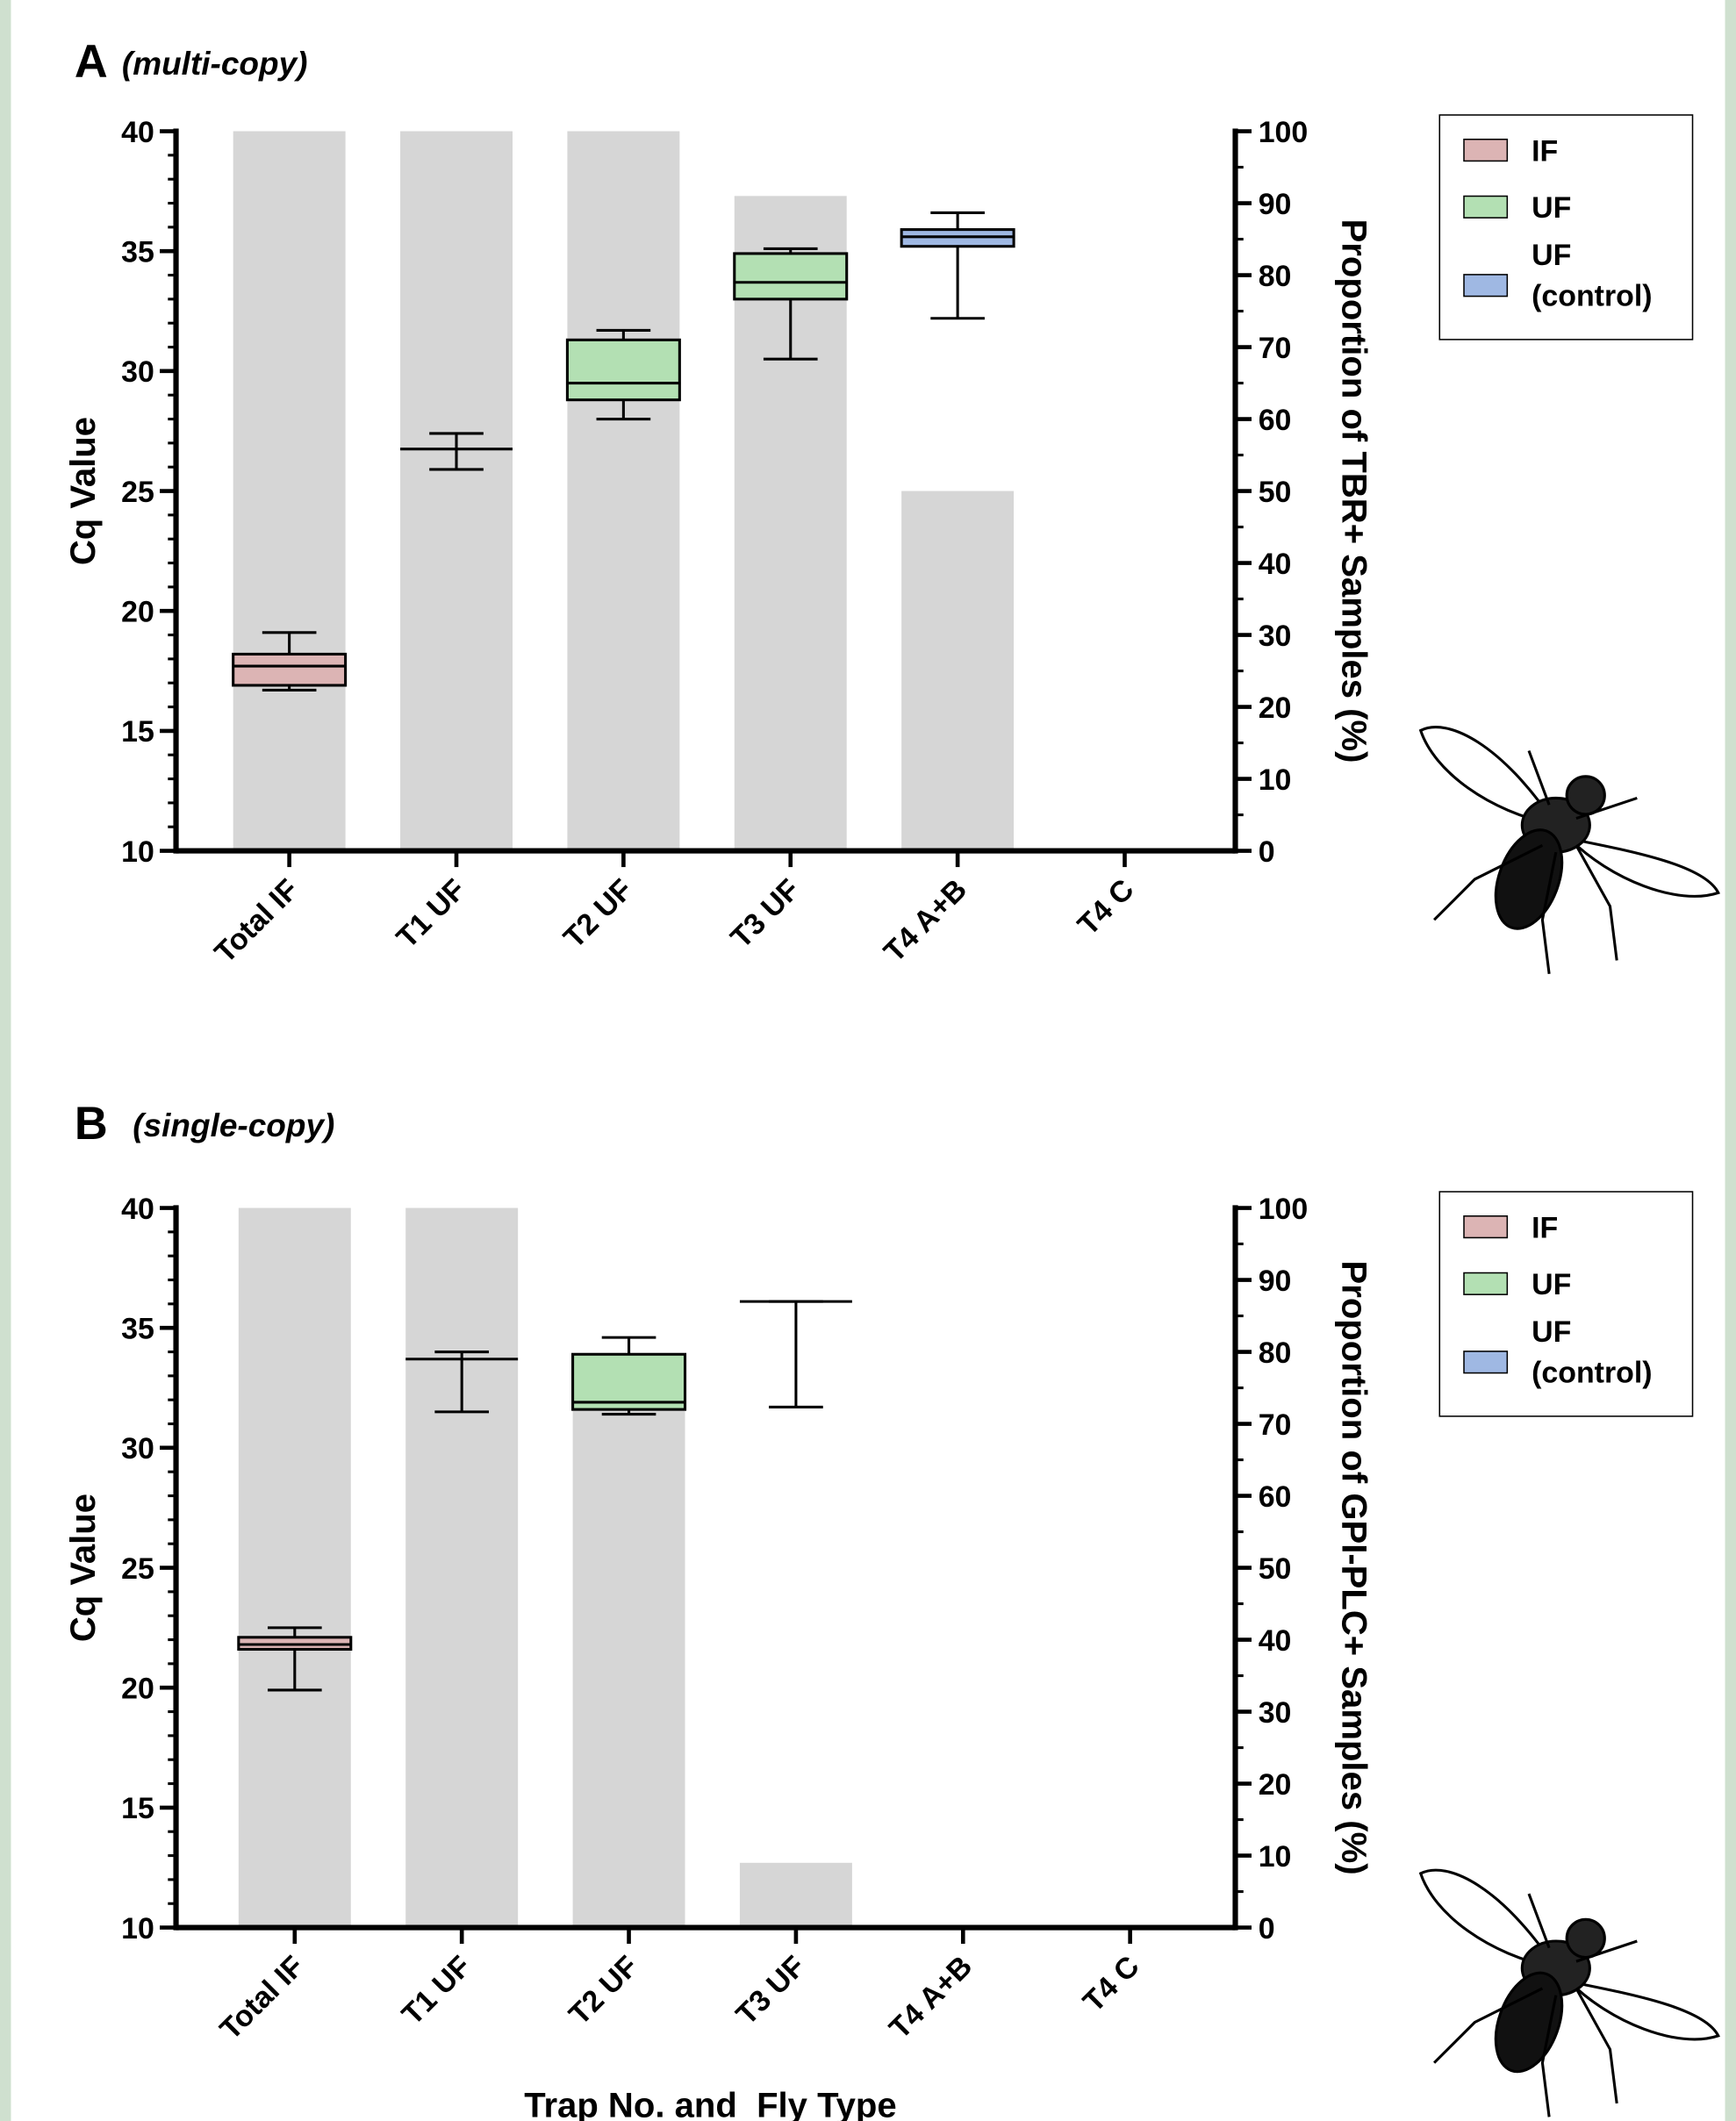 This screenshot has width=1736, height=2121. I want to click on panel-letter: B, so click(91, 1124).